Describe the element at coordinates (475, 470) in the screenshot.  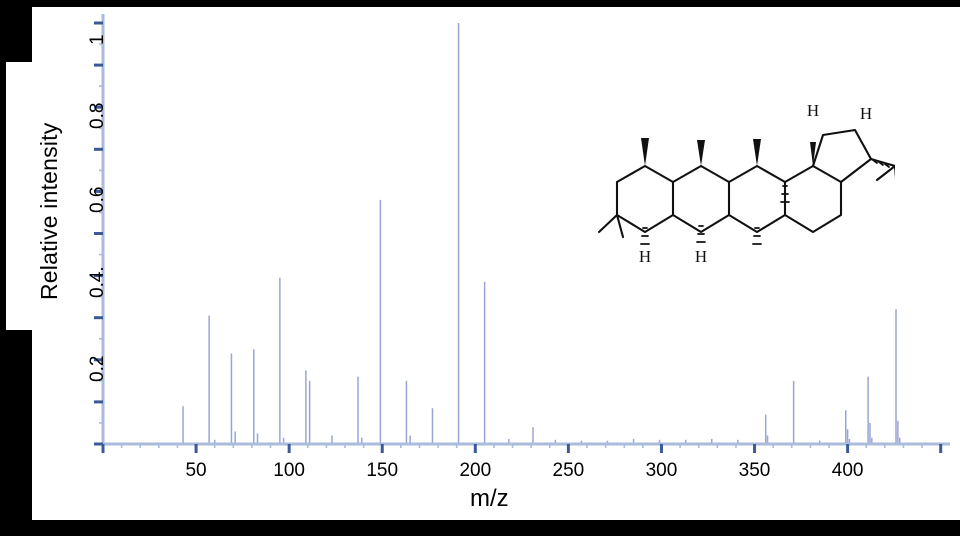
I see `x-tick-label: 200` at that location.